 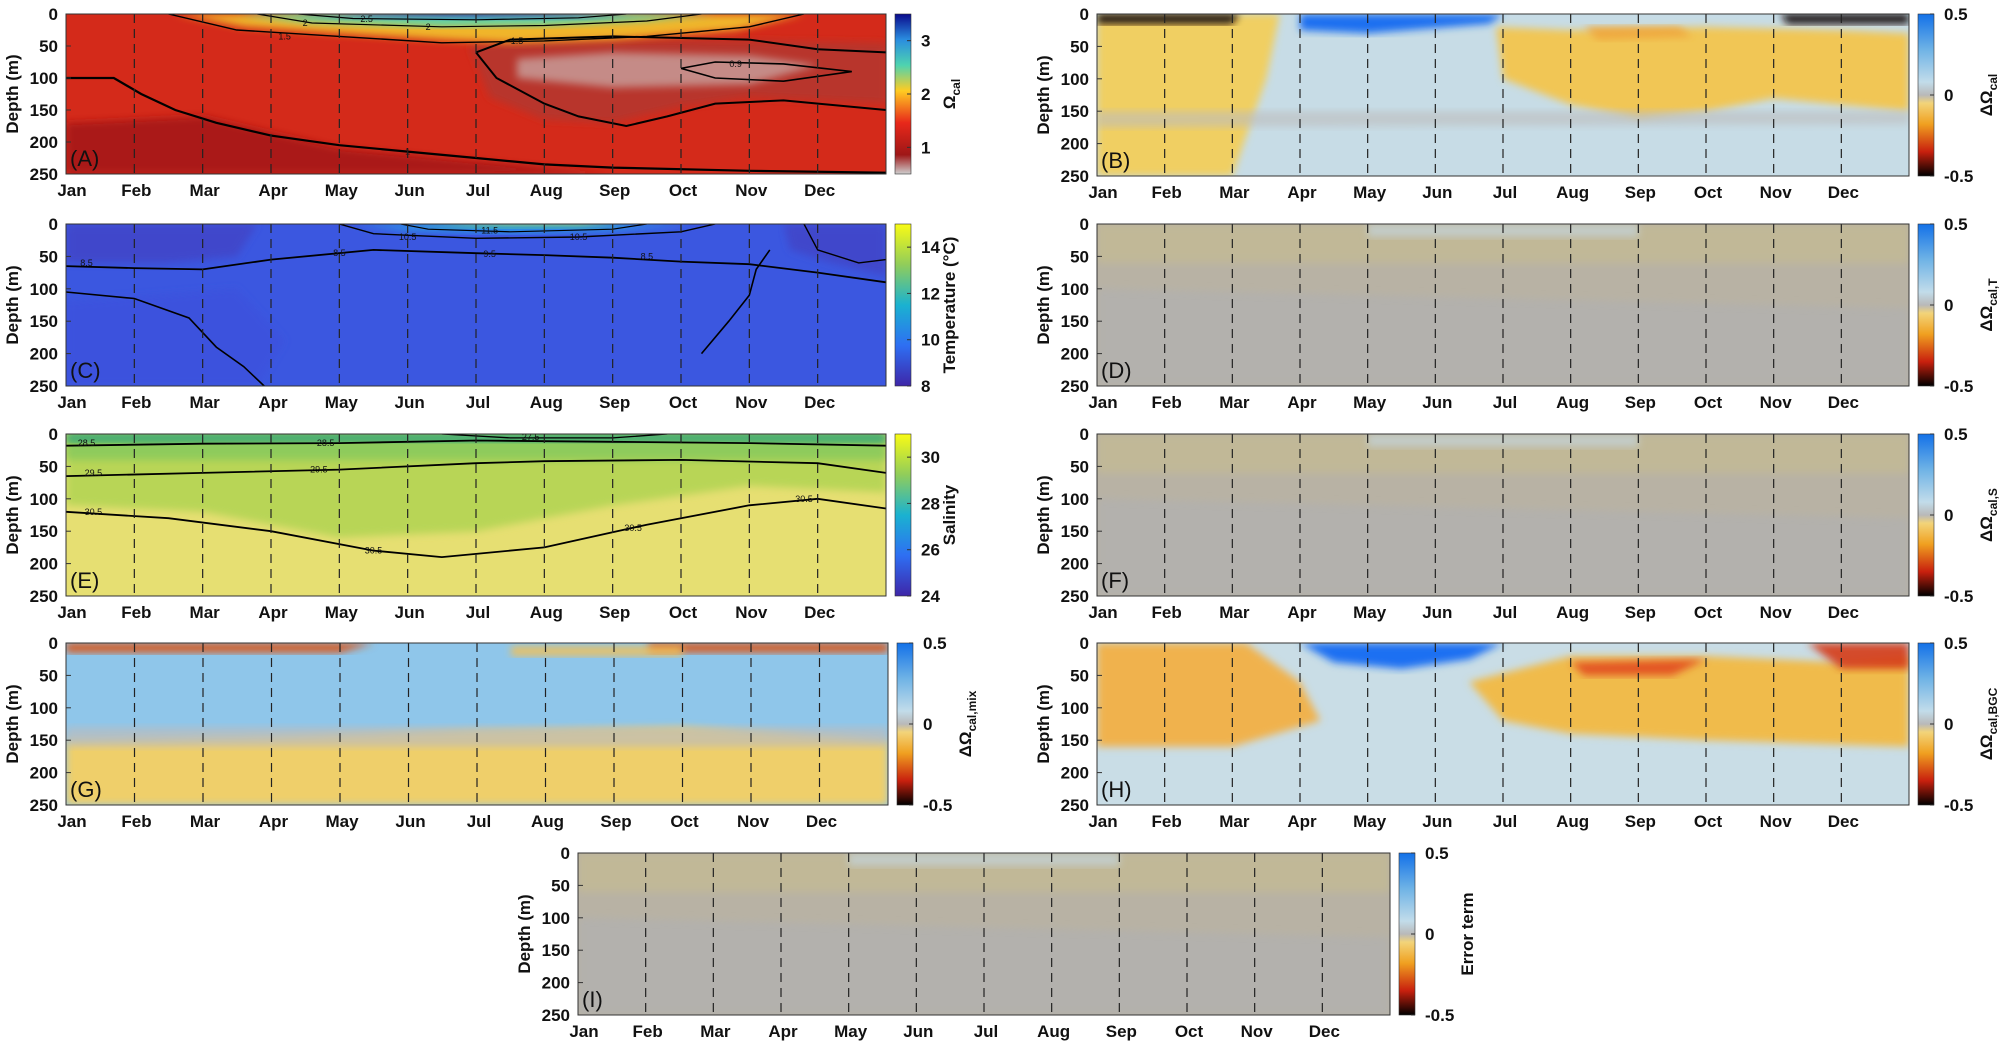 I want to click on colorbar-label-sub: cal, so click(x=956, y=87).